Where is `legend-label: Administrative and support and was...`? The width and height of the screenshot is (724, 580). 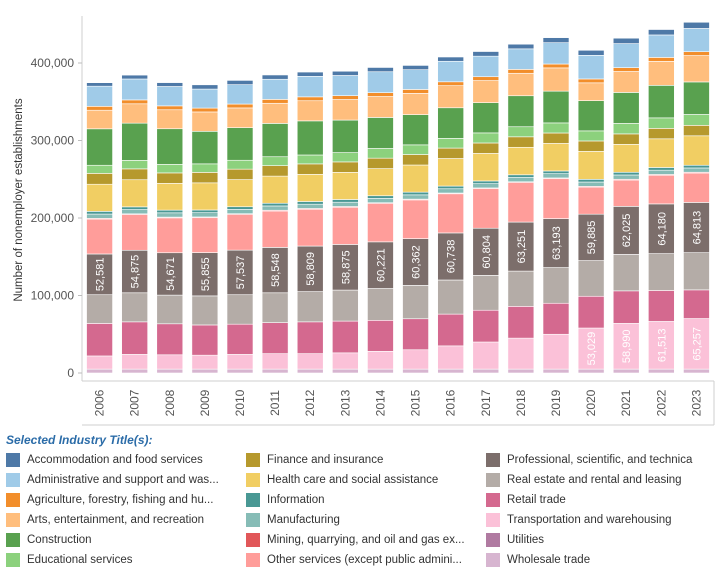
legend-label: Administrative and support and was... is located at coordinates (123, 480).